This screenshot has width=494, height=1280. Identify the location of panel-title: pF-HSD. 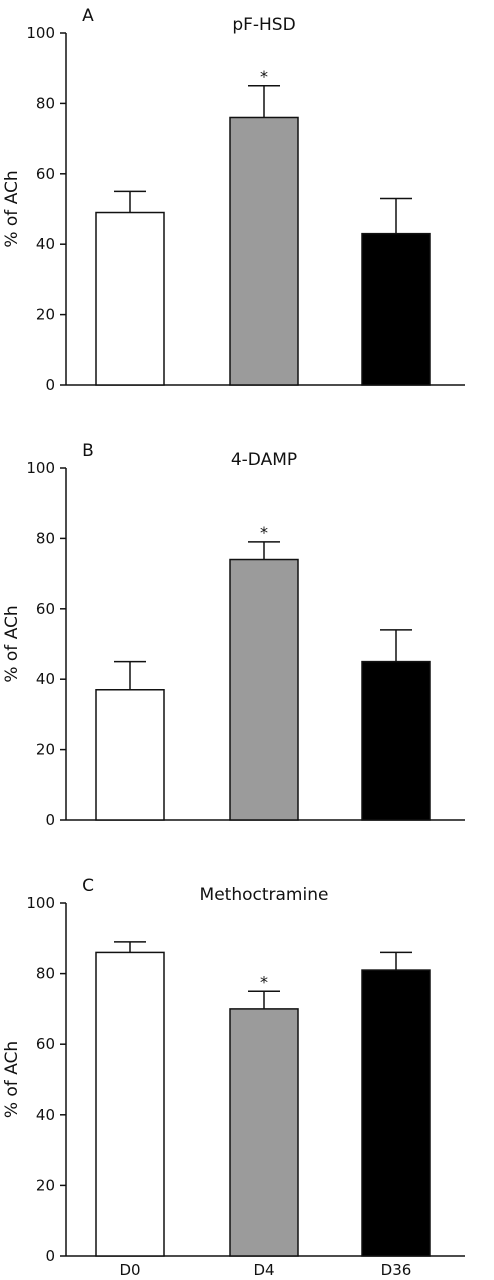
(263, 25).